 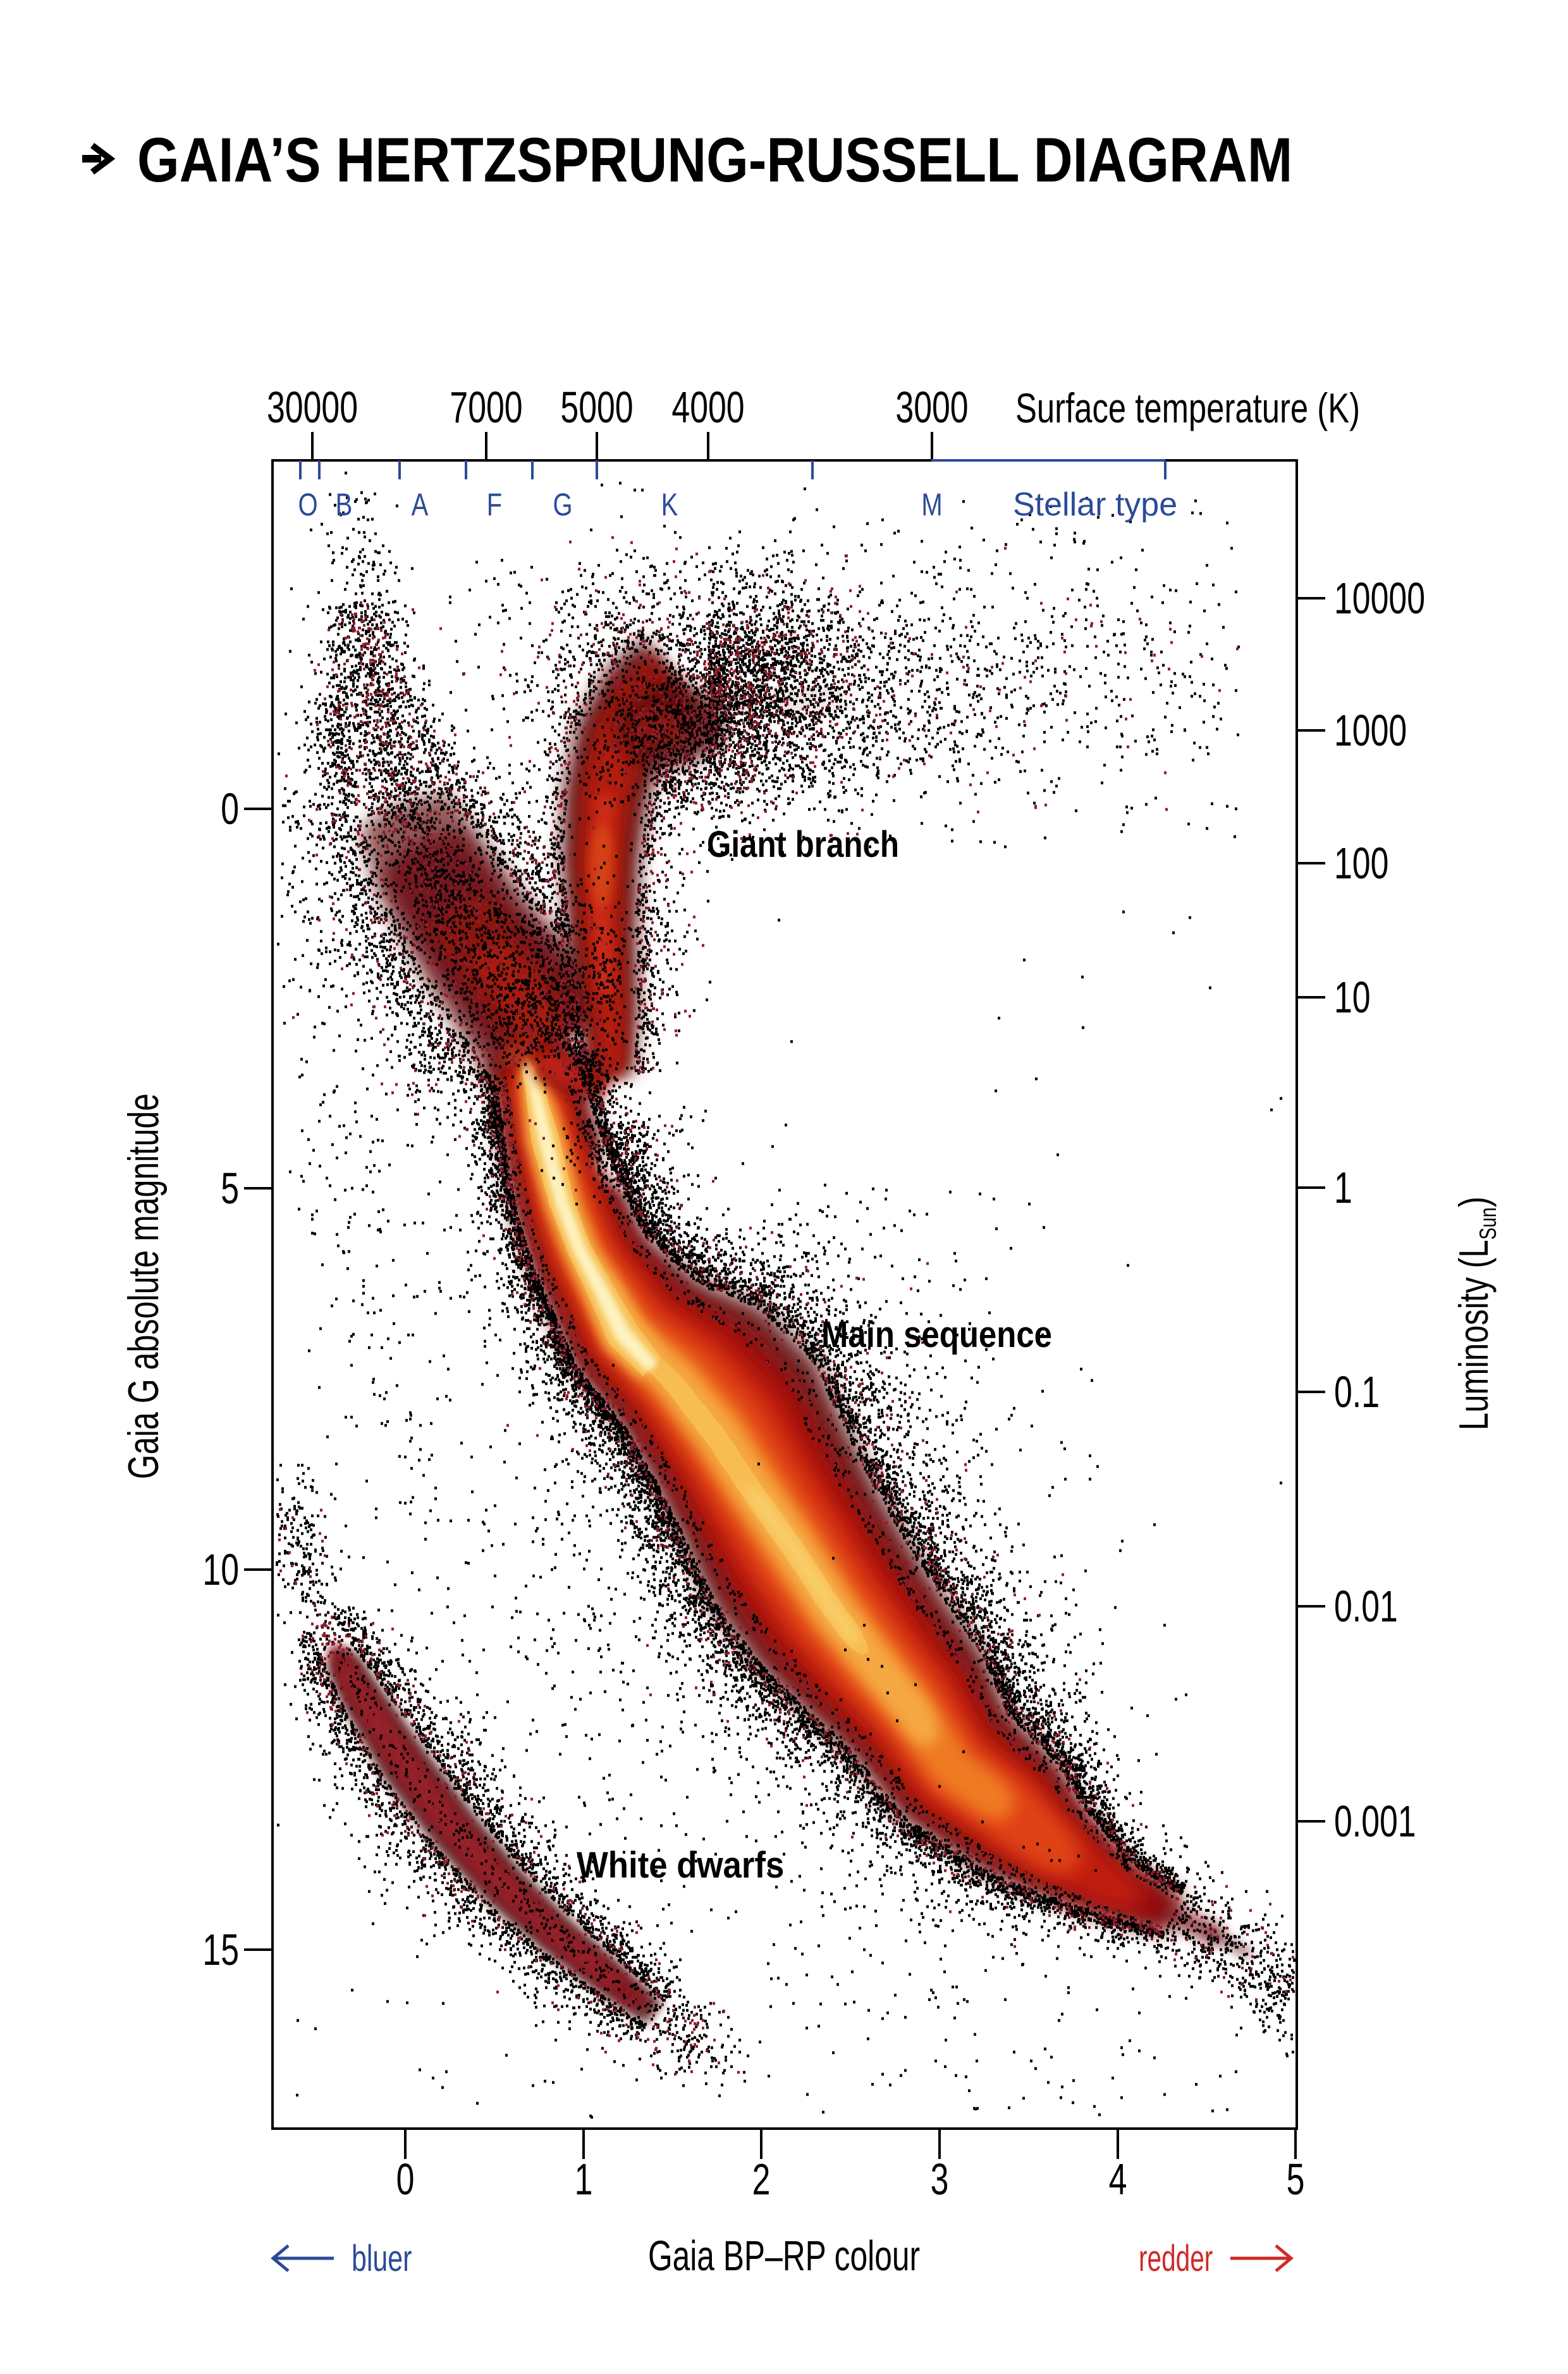 What do you see at coordinates (714, 160) in the screenshot?
I see `svg-text:GAIA’S HERTZSPRUNG-RUSSELL DIA: GAIA’S HERTZSPRUNG-RUSSELL DIAGRAM` at bounding box center [714, 160].